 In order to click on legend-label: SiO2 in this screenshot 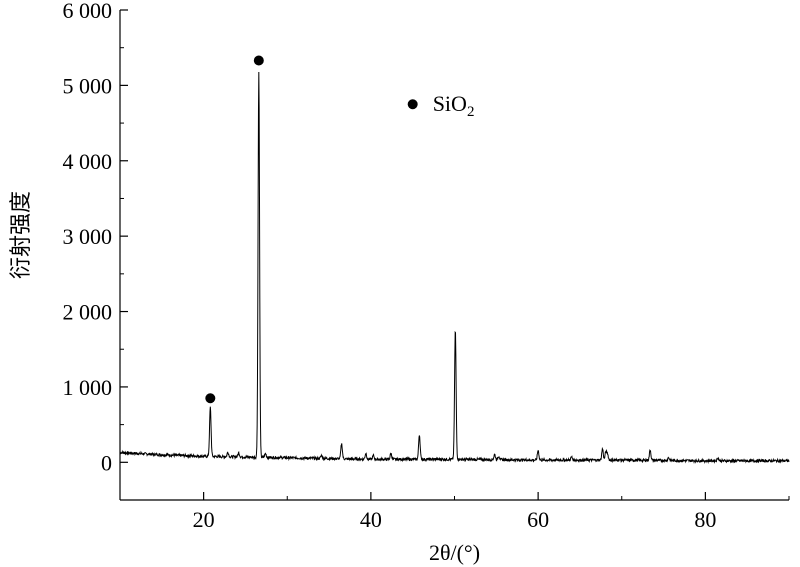, I will do `click(454, 105)`.